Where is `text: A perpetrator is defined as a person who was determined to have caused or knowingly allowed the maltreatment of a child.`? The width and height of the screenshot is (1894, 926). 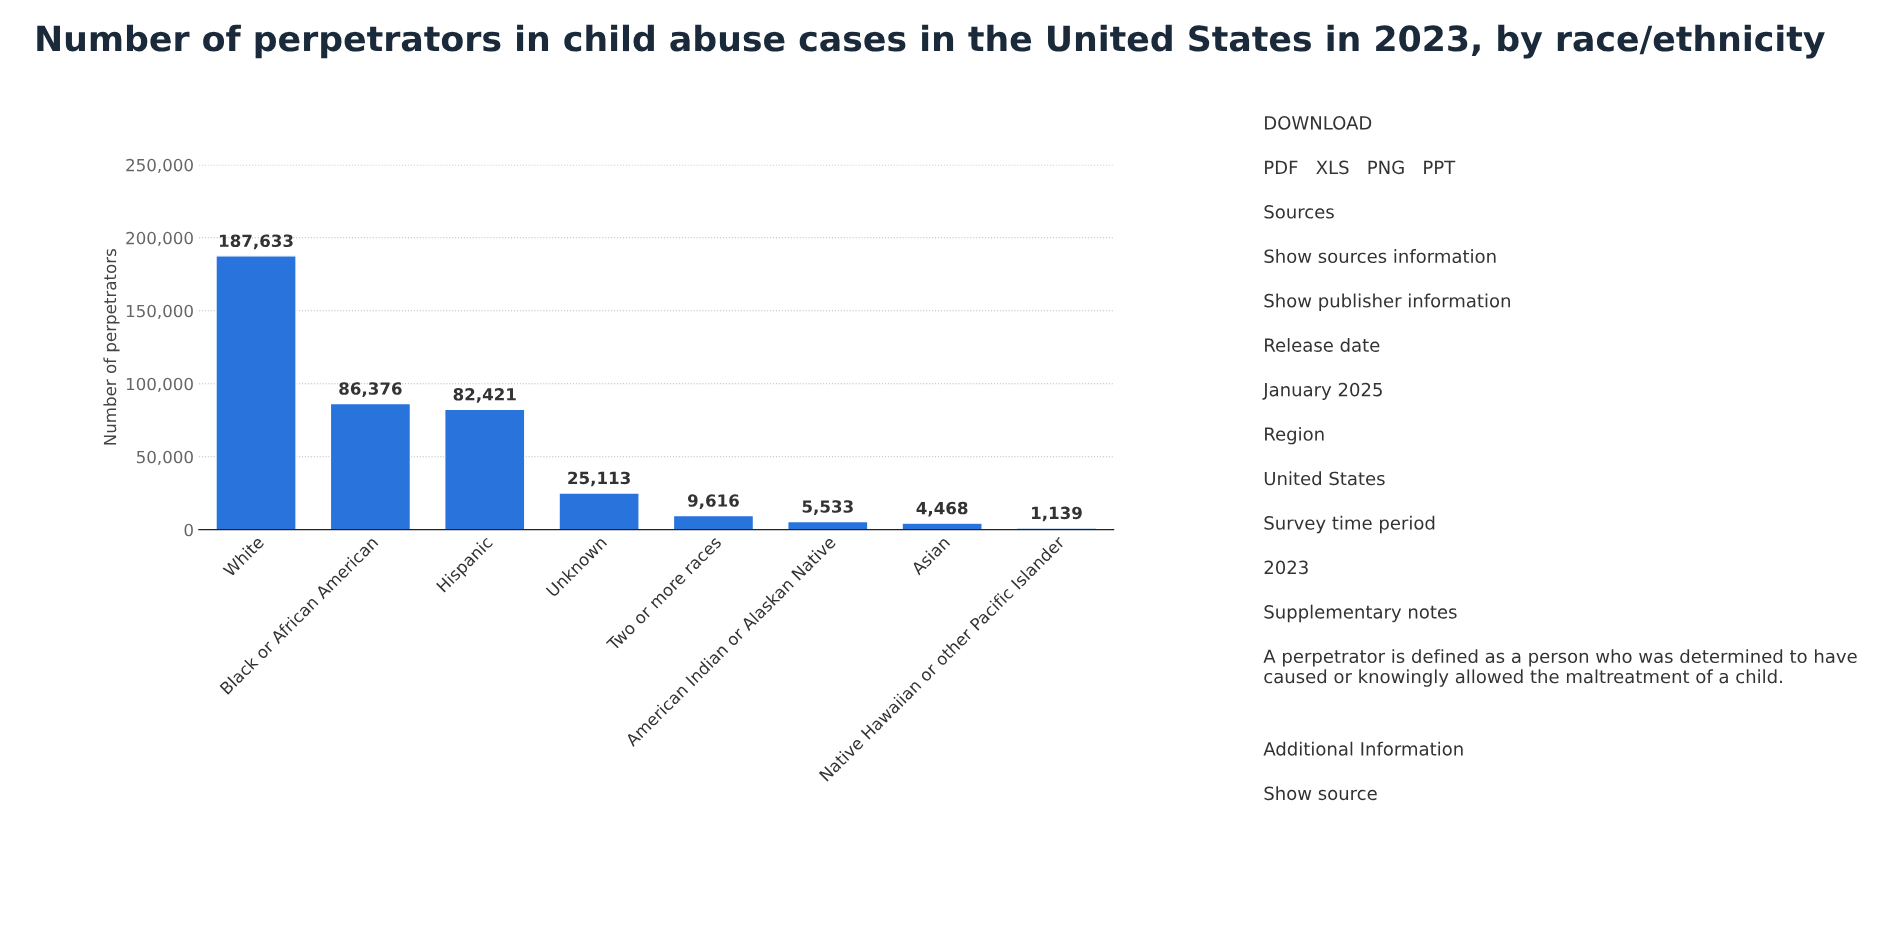 text: A perpetrator is defined as a person who was determined to have caused or knowingly allowed the maltreatment of a child. is located at coordinates (1560, 668).